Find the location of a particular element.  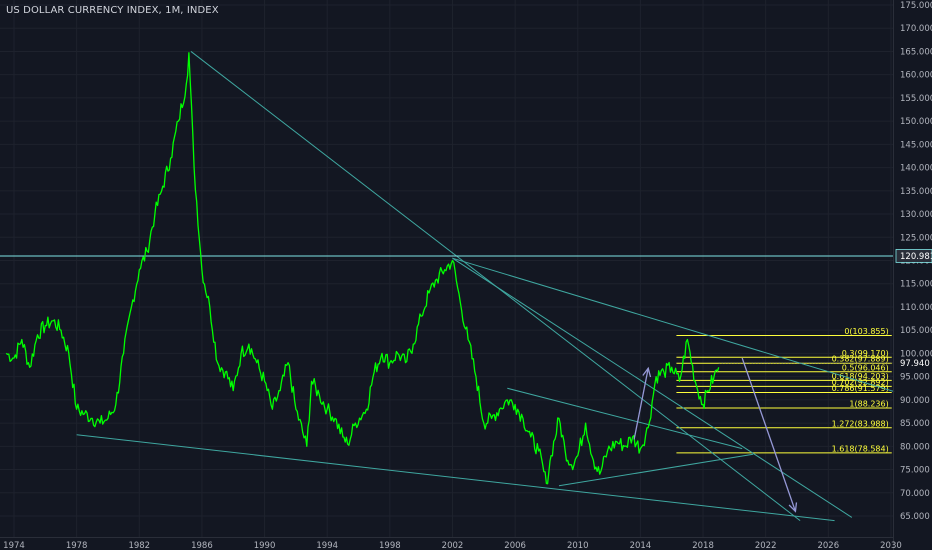

y-tick-label: 150.000 is located at coordinates (916, 122).